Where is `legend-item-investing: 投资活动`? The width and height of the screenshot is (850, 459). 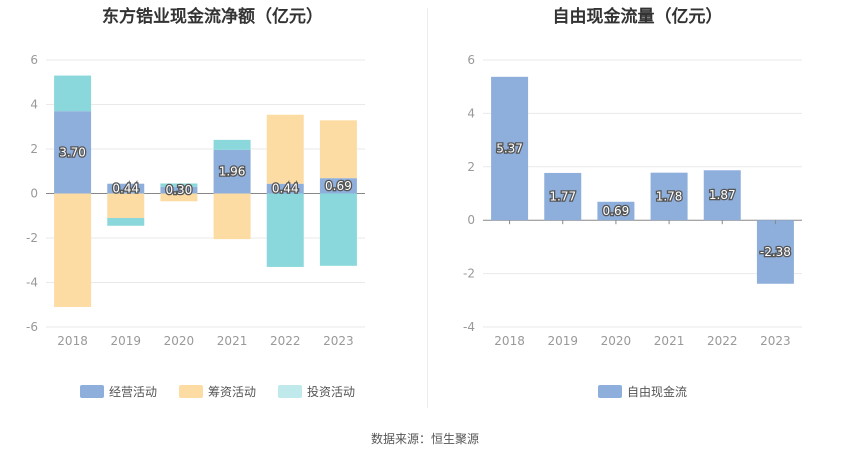
legend-item-investing: 投资活动 is located at coordinates (316, 391).